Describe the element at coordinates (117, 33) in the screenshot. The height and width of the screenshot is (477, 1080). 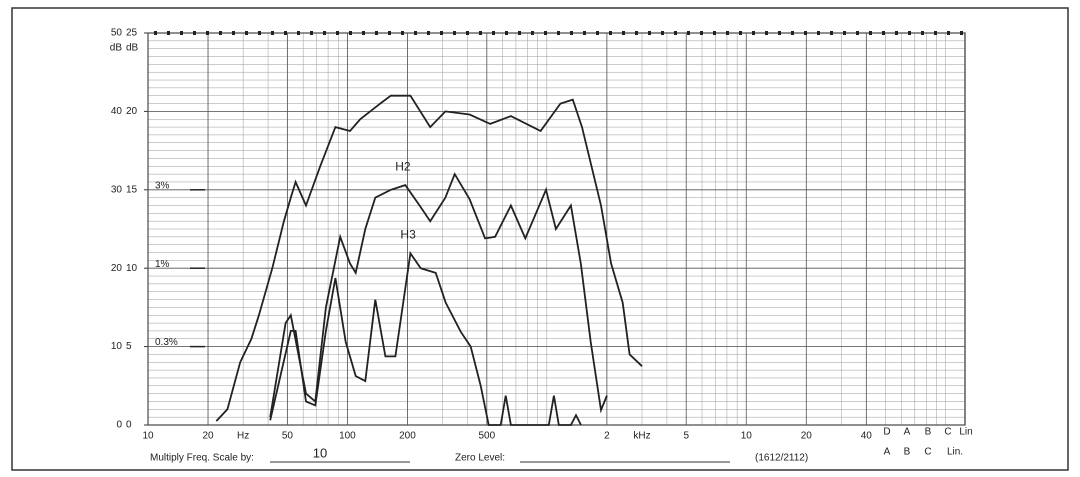
I see `y-tick-label: 50` at that location.